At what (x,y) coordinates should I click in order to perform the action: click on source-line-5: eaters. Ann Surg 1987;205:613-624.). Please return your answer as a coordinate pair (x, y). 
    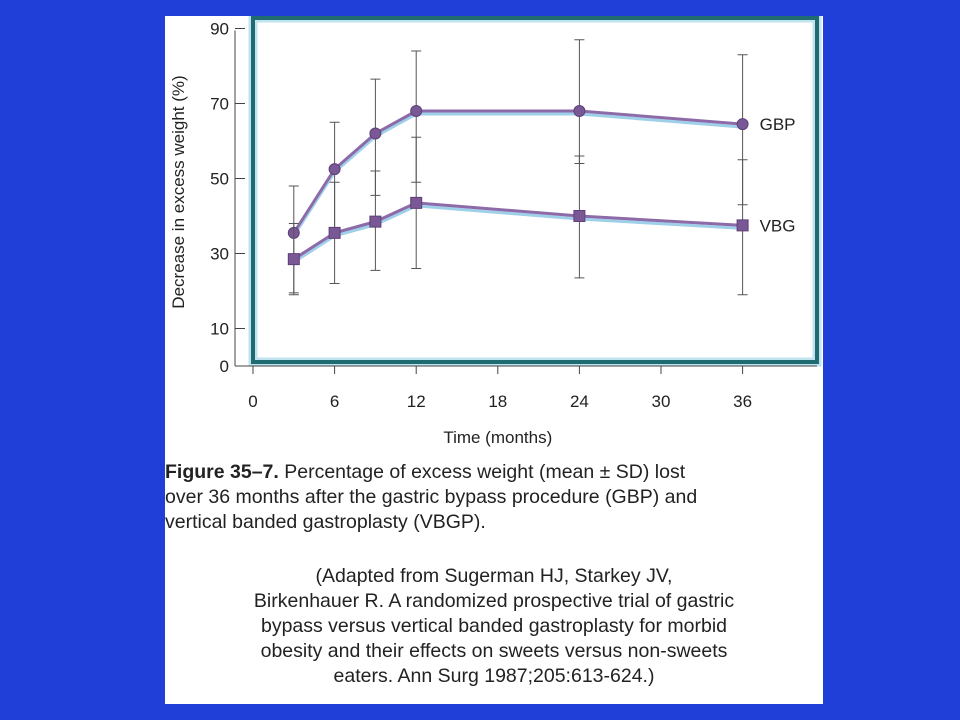
    Looking at the image, I should click on (494, 676).